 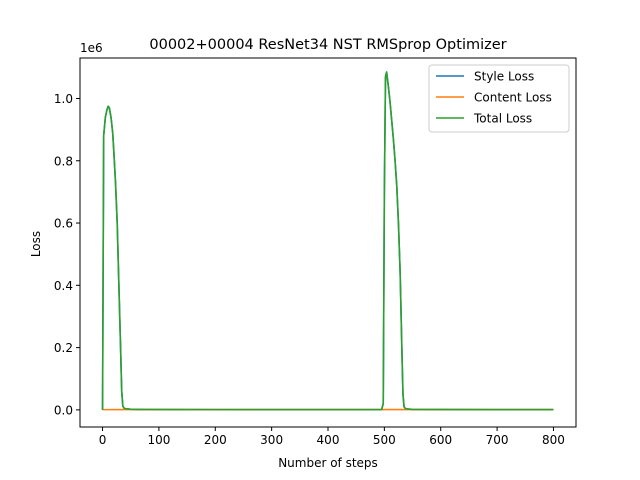 I want to click on x-tick-label: 700, so click(x=497, y=440).